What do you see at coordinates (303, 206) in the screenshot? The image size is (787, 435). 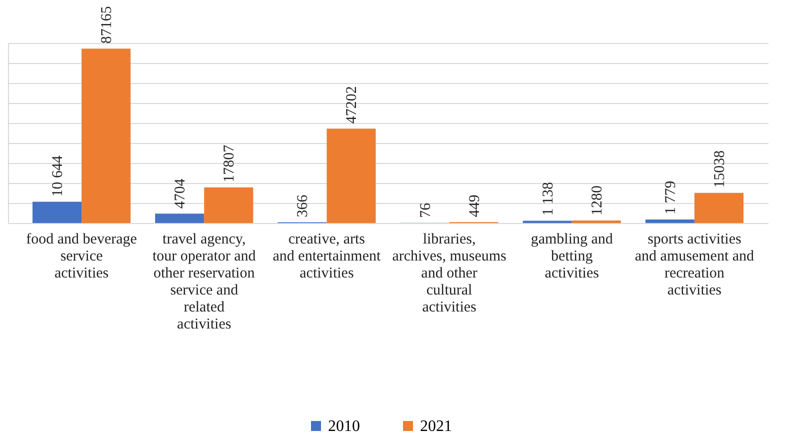 I see `data-label: 366` at bounding box center [303, 206].